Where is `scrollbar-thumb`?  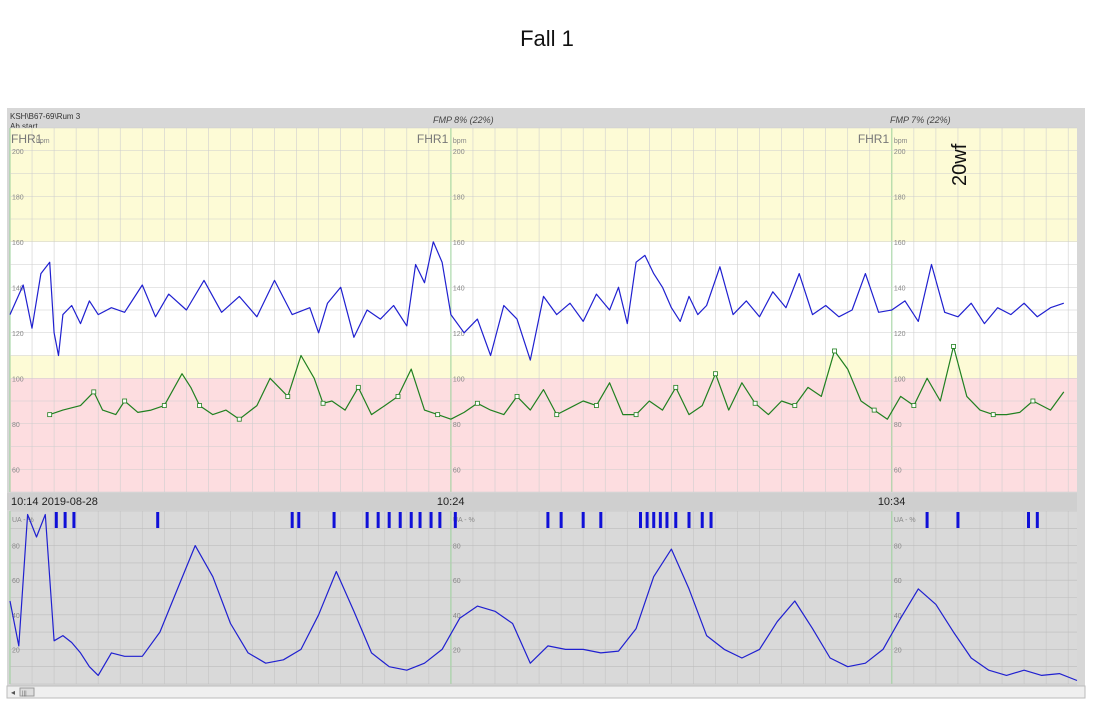 scrollbar-thumb is located at coordinates (27, 692).